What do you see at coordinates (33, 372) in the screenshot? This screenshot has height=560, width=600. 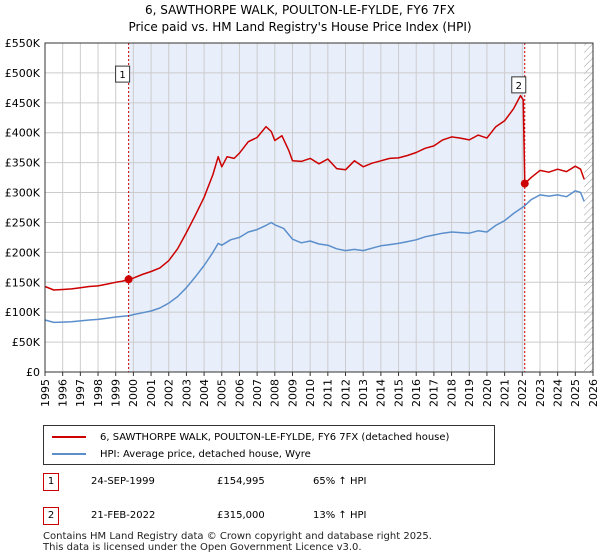 I see `y-tick-label: £0` at bounding box center [33, 372].